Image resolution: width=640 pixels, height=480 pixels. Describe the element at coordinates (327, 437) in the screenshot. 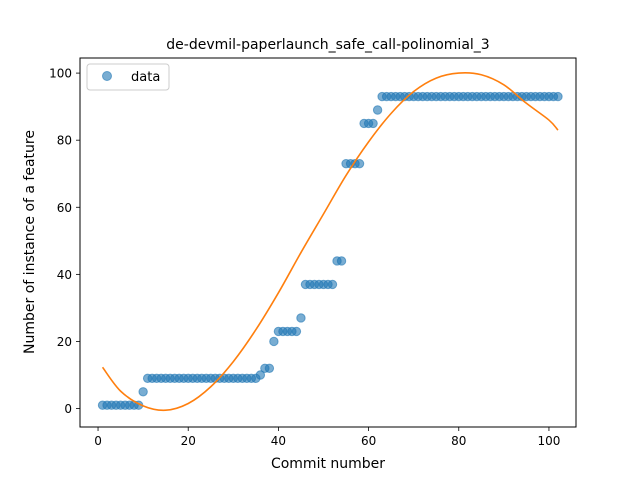

I see `x-axis-ticks: 0 20 40 60 80 100` at that location.